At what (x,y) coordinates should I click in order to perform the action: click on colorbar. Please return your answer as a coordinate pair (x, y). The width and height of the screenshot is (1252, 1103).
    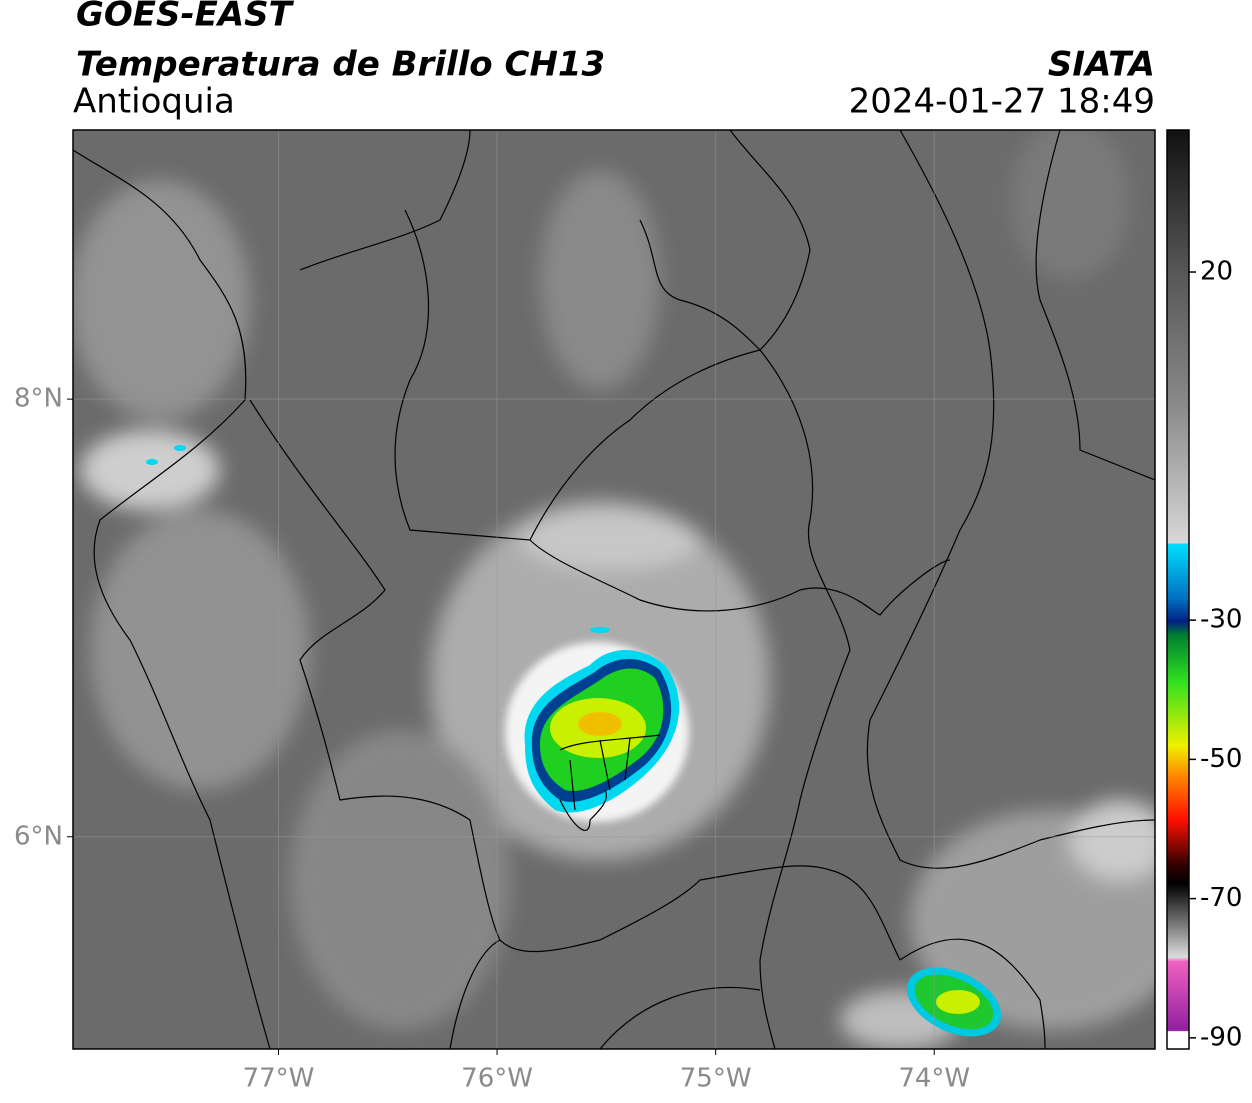
    Looking at the image, I should click on (1178, 589).